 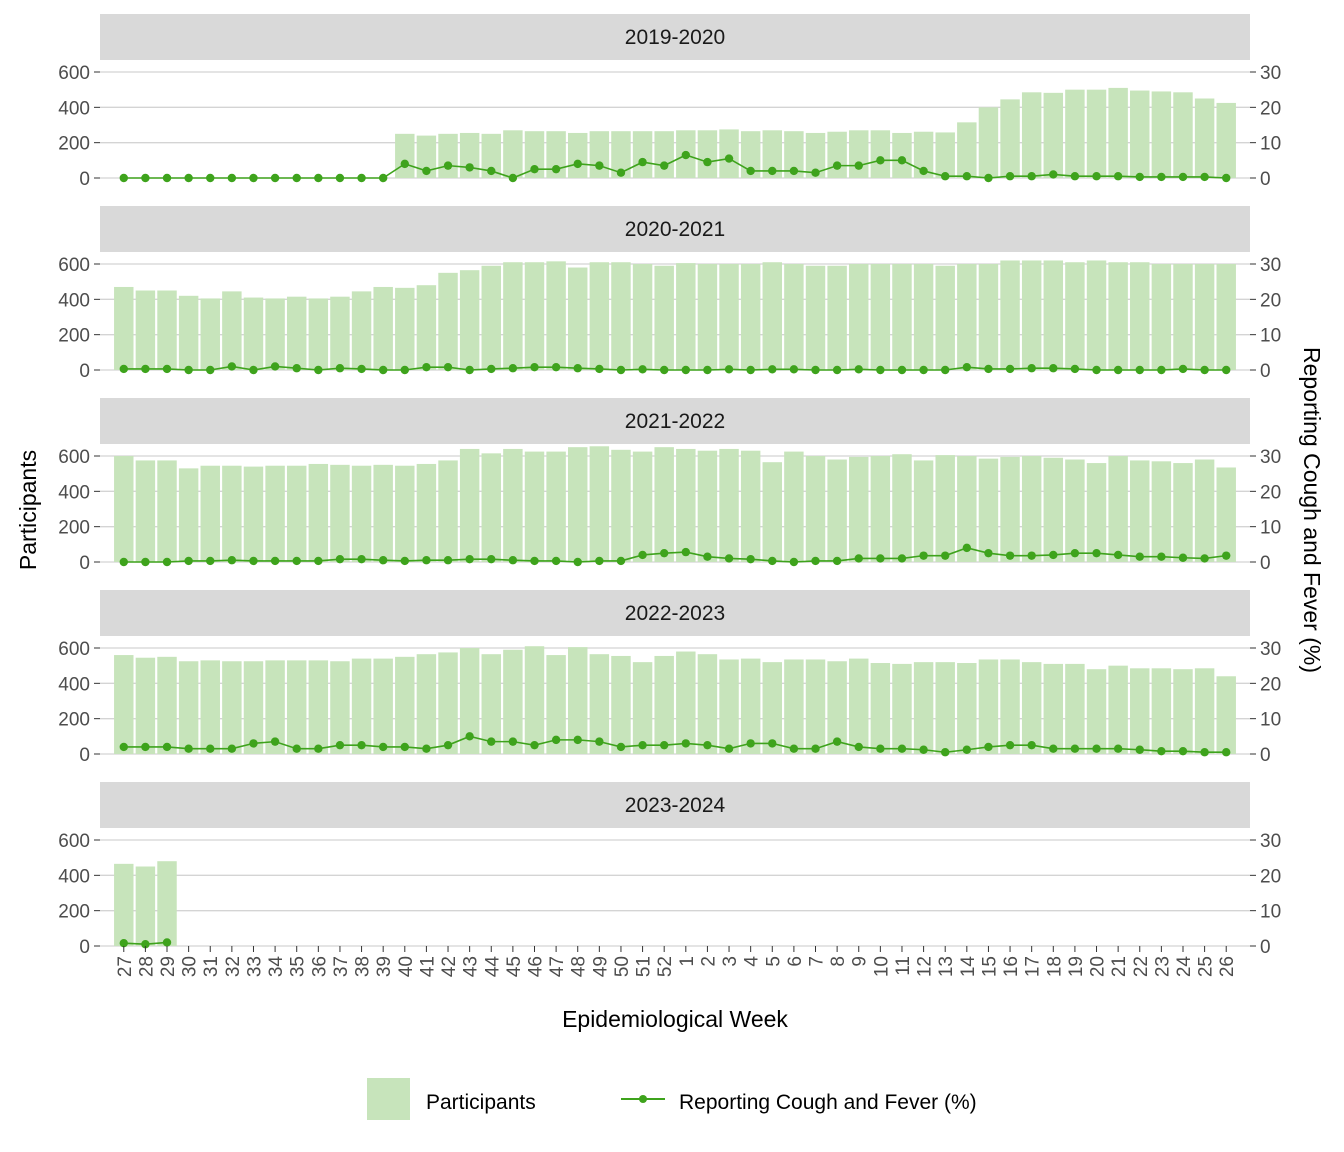 I want to click on x-tick-label: 6, so click(x=795, y=961).